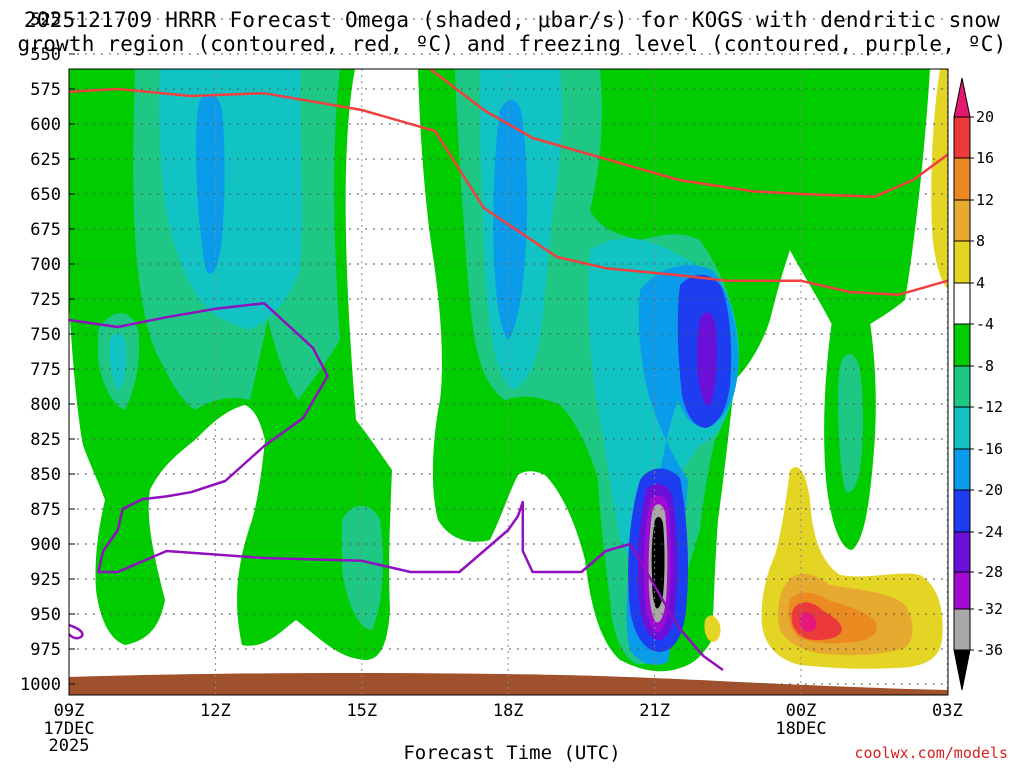 The image size is (1024, 768). I want to click on omega-region-teal-a, so click(231, 199).